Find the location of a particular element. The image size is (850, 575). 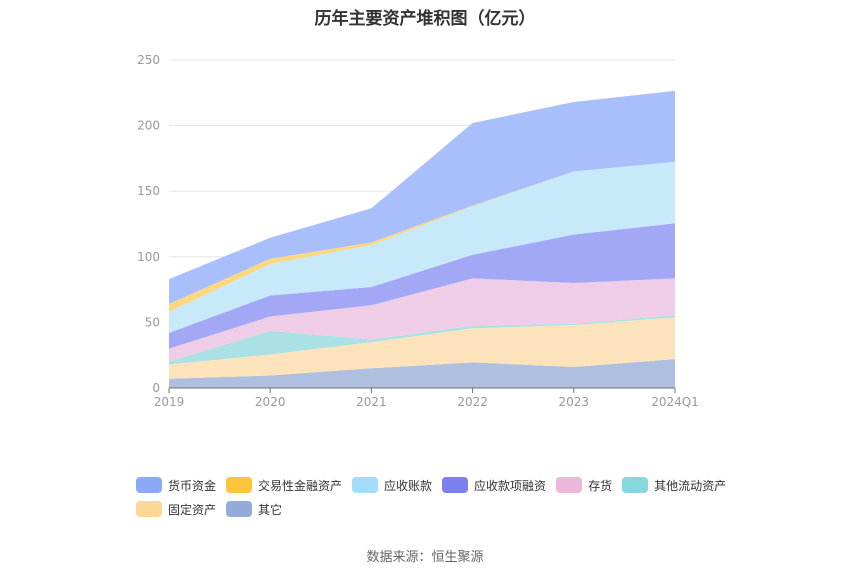

legend-item-receivables: 应收账款 is located at coordinates (392, 485).